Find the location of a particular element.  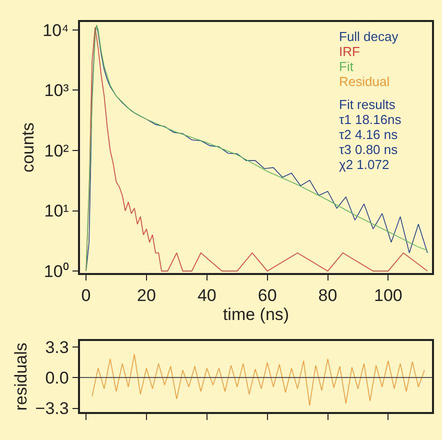

text: Fit is located at coordinates (346, 66).